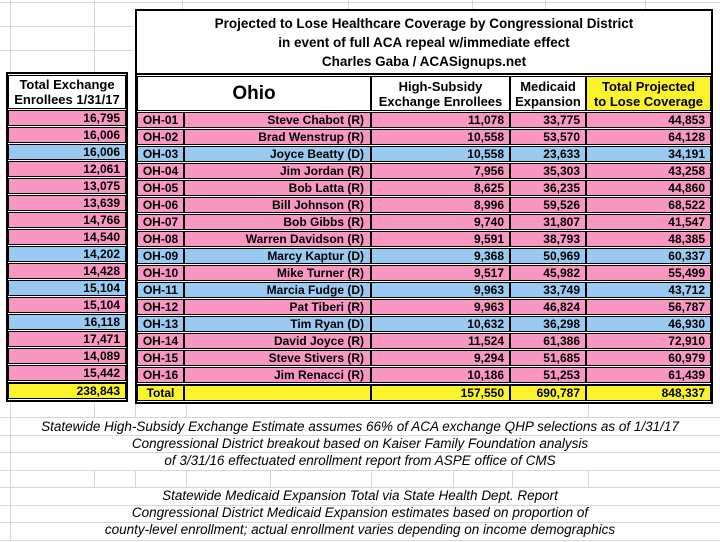 The image size is (720, 542). What do you see at coordinates (160, 375) in the screenshot?
I see `district-cell: OH-16` at bounding box center [160, 375].